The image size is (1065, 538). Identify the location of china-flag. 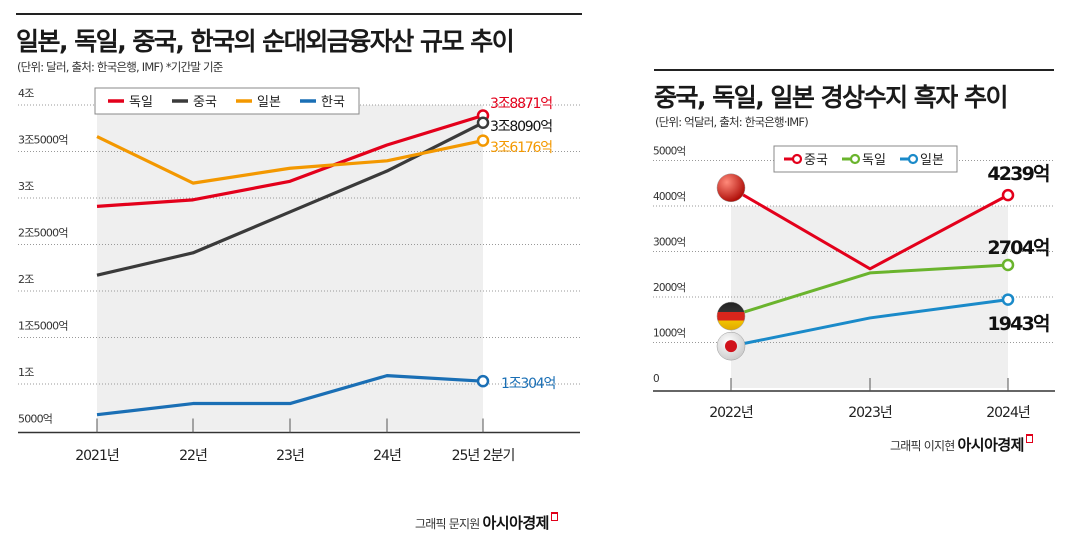
(731, 188).